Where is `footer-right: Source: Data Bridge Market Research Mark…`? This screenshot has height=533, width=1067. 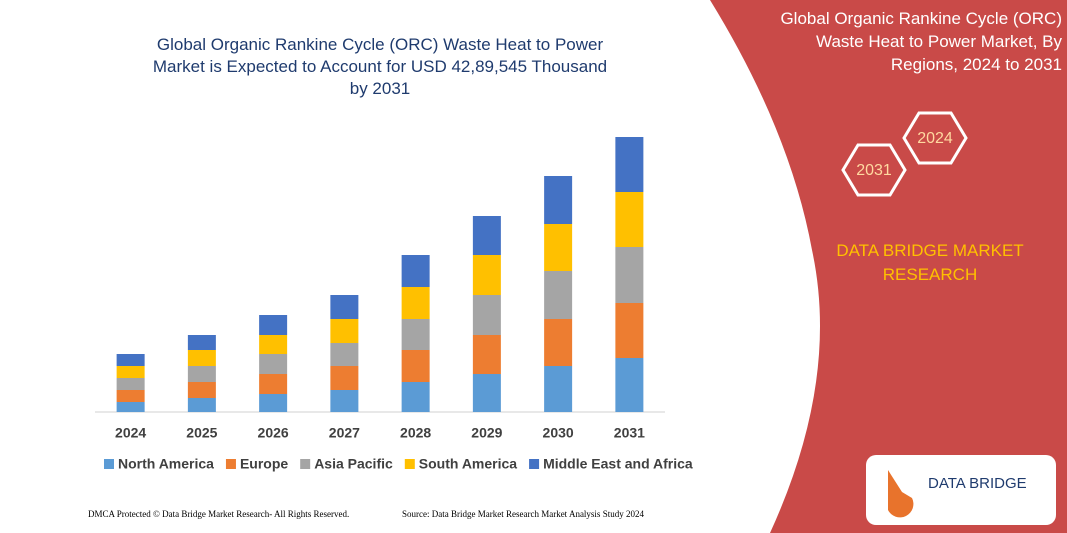 footer-right: Source: Data Bridge Market Research Mark… is located at coordinates (523, 514).